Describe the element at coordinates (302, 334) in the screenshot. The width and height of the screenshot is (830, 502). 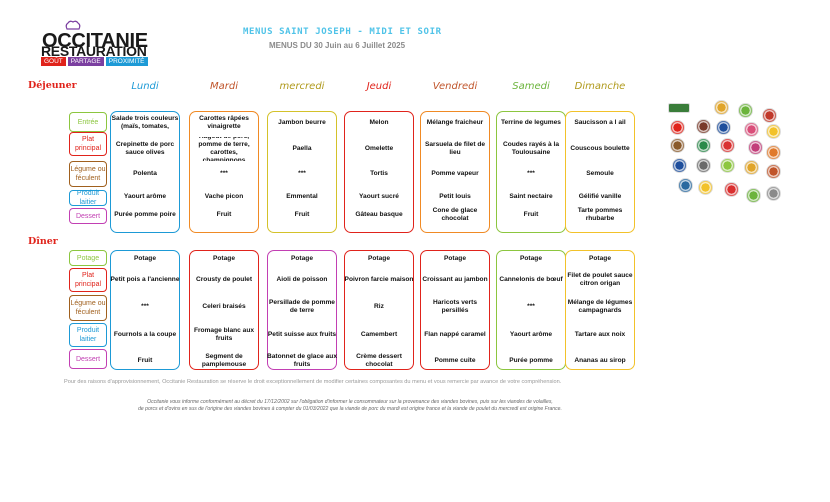
I see `dinner-menu-item: Petit suisse aux fruits` at that location.